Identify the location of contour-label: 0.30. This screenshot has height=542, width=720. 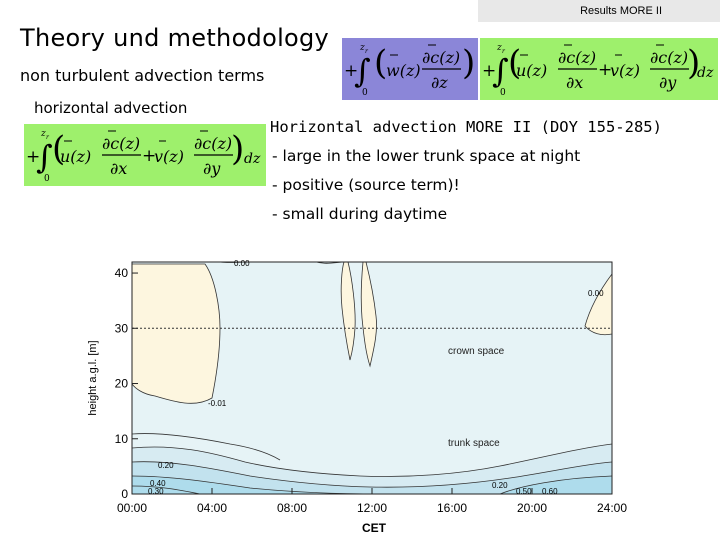
(156, 491).